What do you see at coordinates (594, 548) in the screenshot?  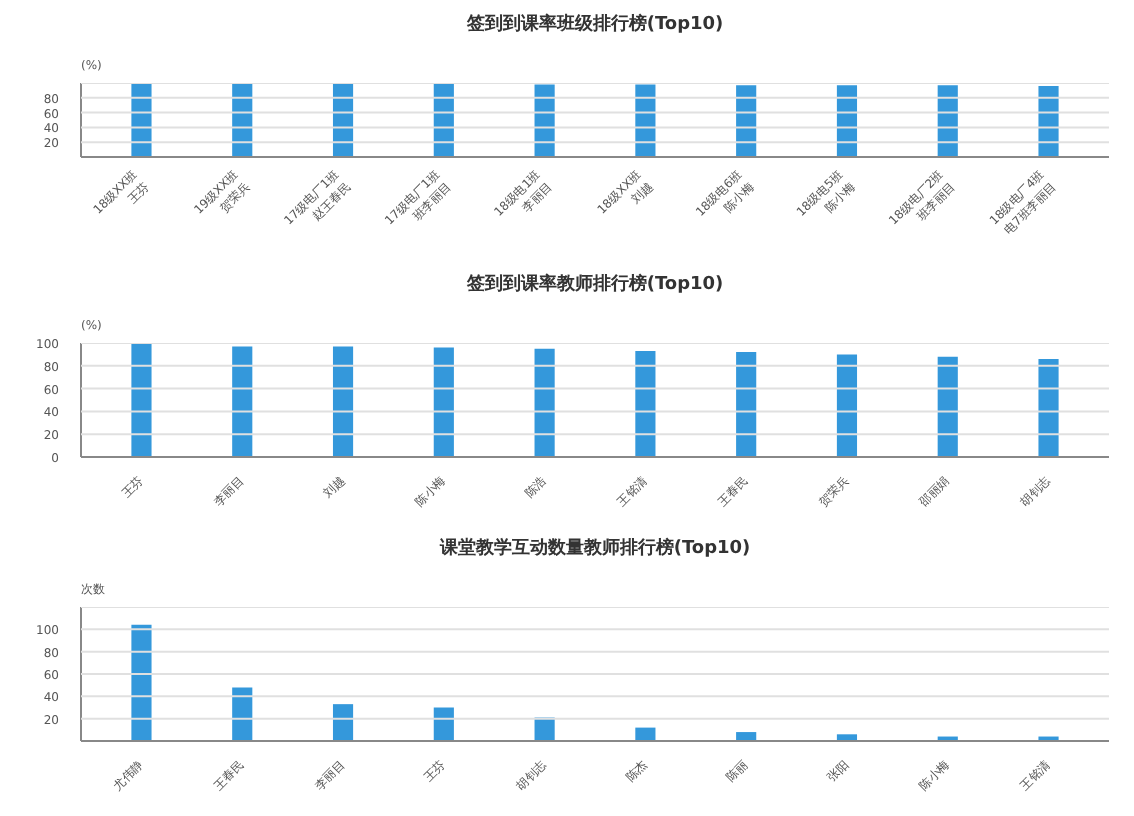 I see `chart-title: 课堂教学互动数量教师排行榜(Top10)` at bounding box center [594, 548].